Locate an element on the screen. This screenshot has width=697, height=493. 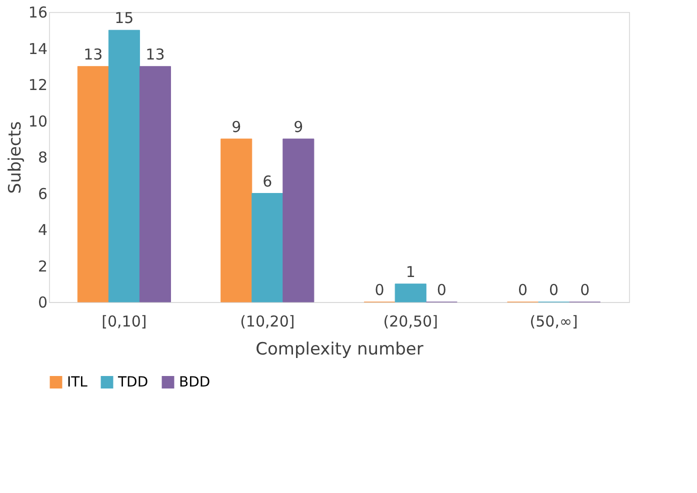
y-tick-label: 10 is located at coordinates (38, 121).